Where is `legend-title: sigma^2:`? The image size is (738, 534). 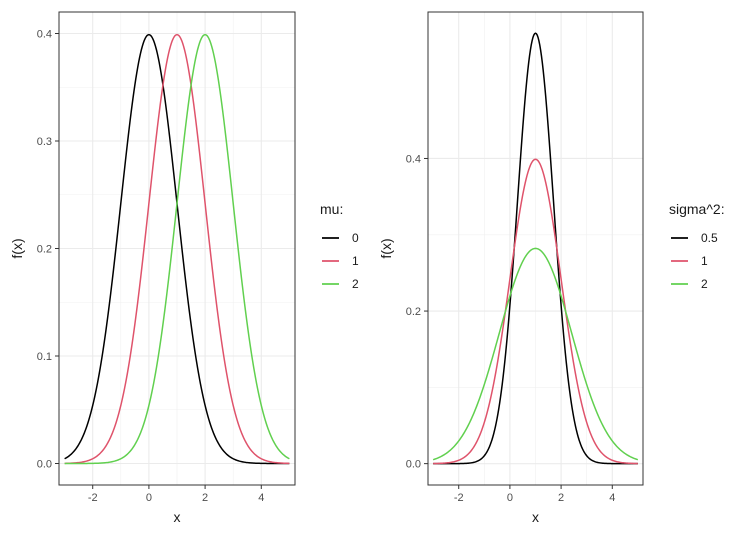
legend-title: sigma^2: is located at coordinates (697, 209).